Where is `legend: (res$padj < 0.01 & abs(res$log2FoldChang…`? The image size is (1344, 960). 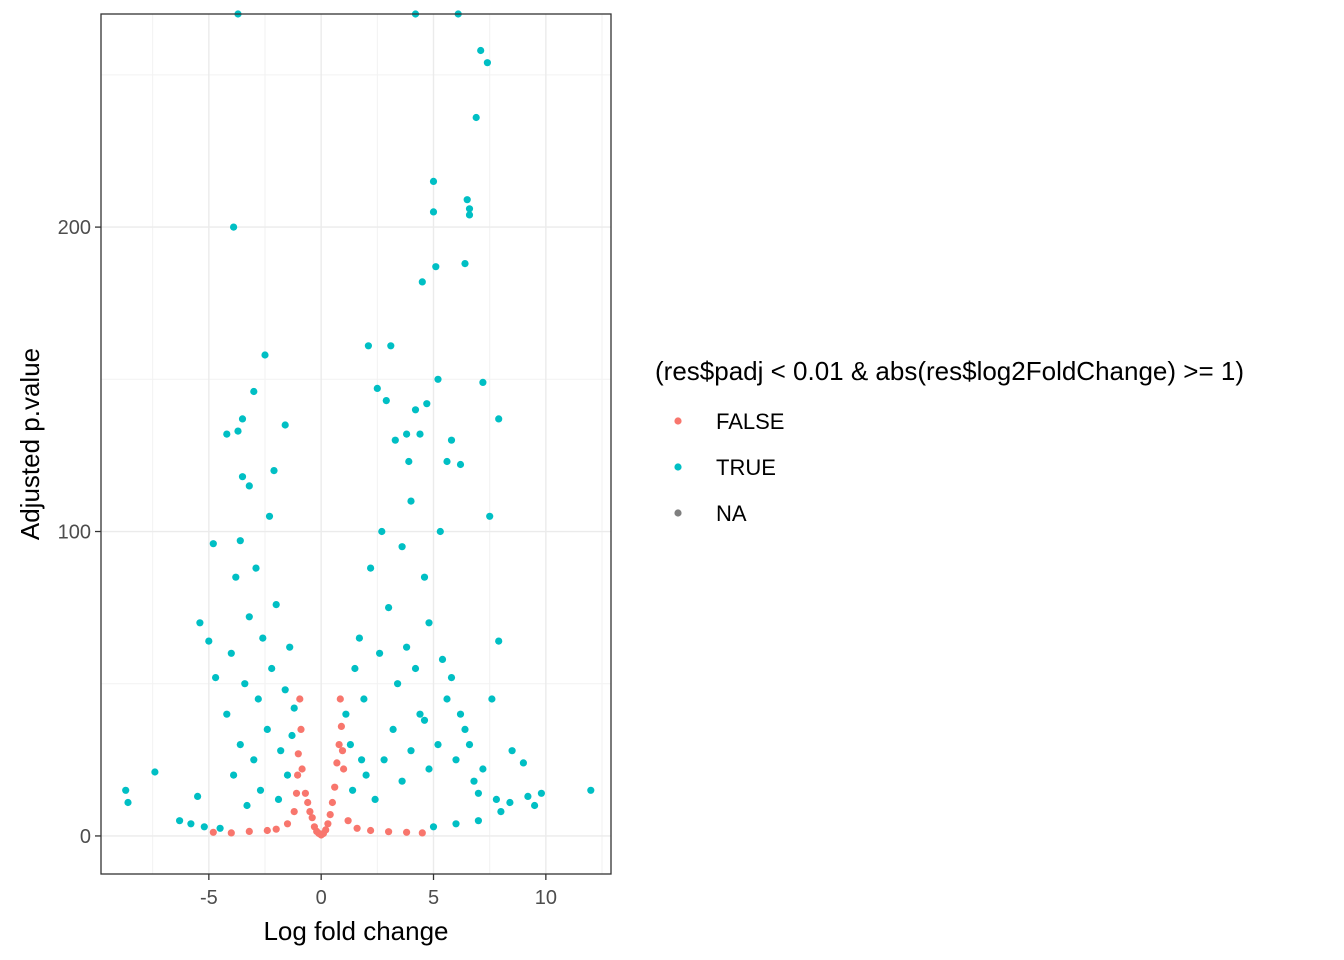
legend: (res$padj < 0.01 & abs(res$log2FoldChang… is located at coordinates (949, 441).